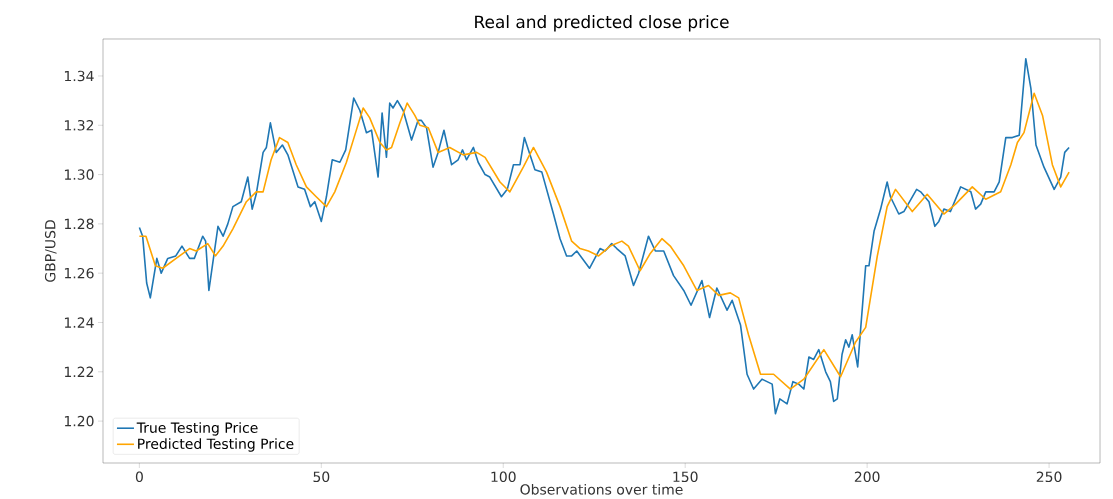 This screenshot has width=1113, height=499. Describe the element at coordinates (321, 477) in the screenshot. I see `x-tick-label: 50` at that location.